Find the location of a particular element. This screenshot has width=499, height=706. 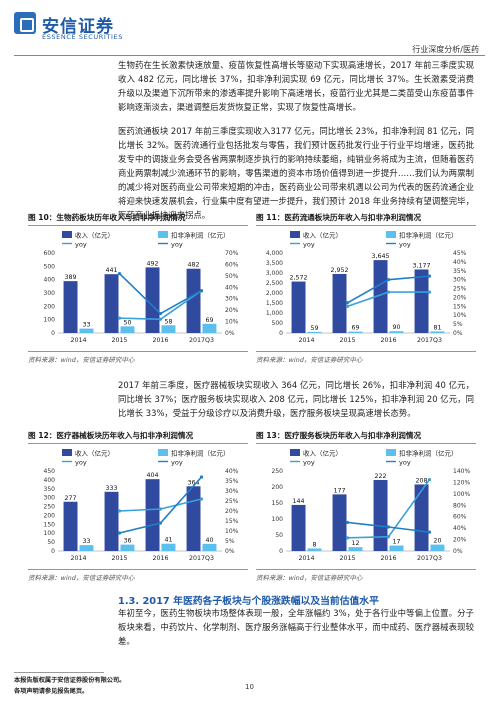

figure-11-bottom-rule is located at coordinates (366, 351).